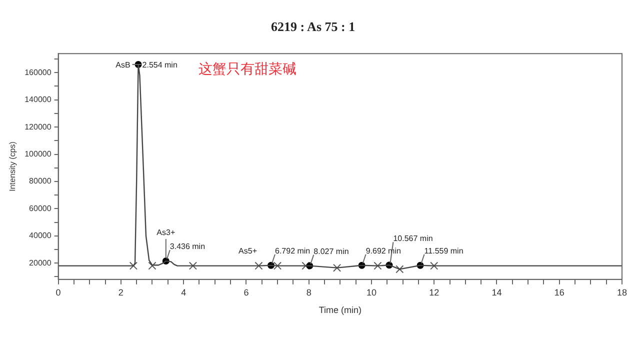  What do you see at coordinates (40, 235) in the screenshot?
I see `y-tick-label: 40000` at bounding box center [40, 235].